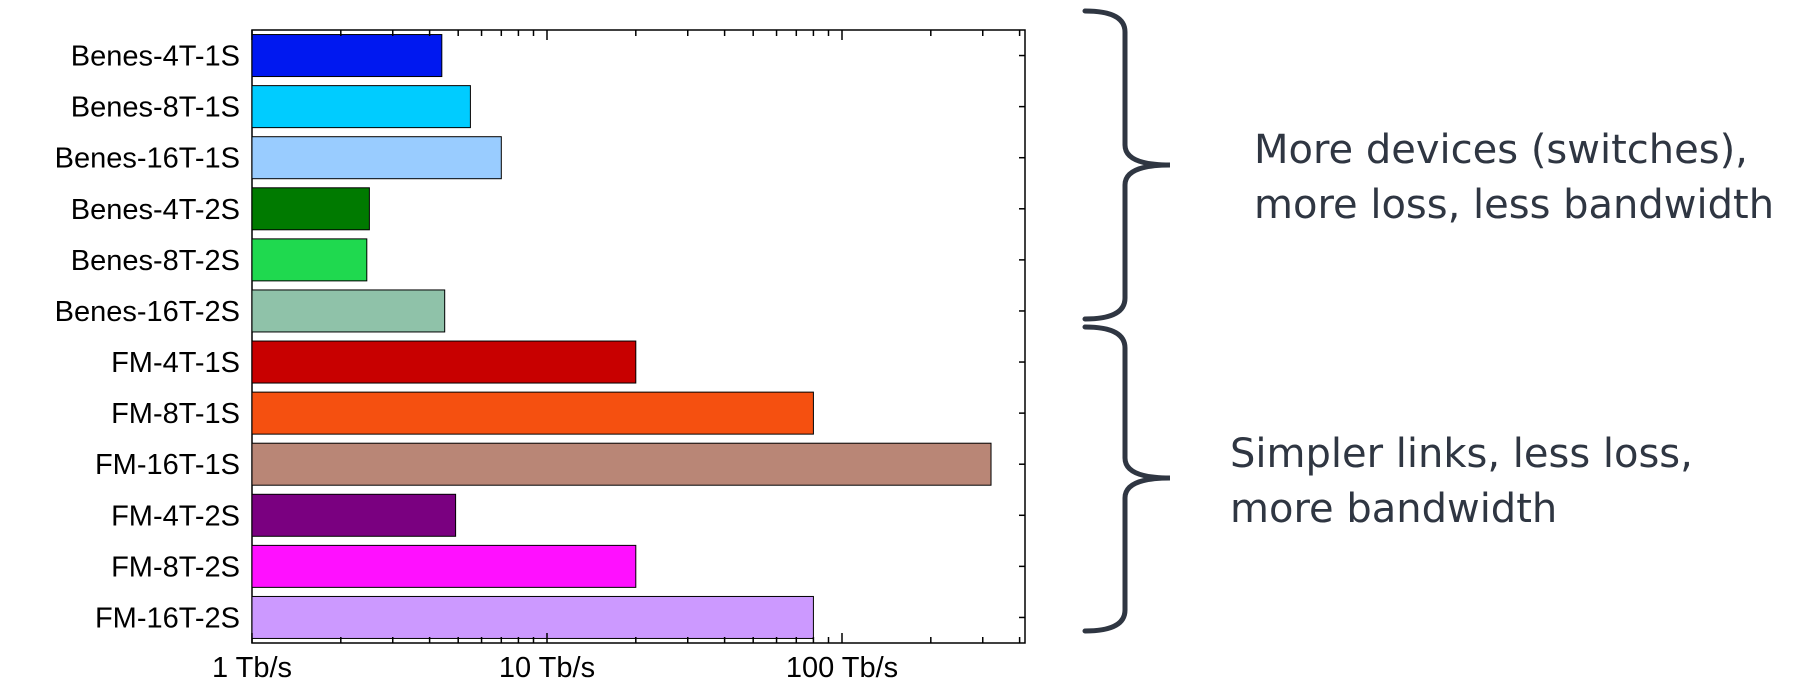 The image size is (1817, 681). I want to click on category-label-FM-16T-2S: FM-16T-2S, so click(167, 618).